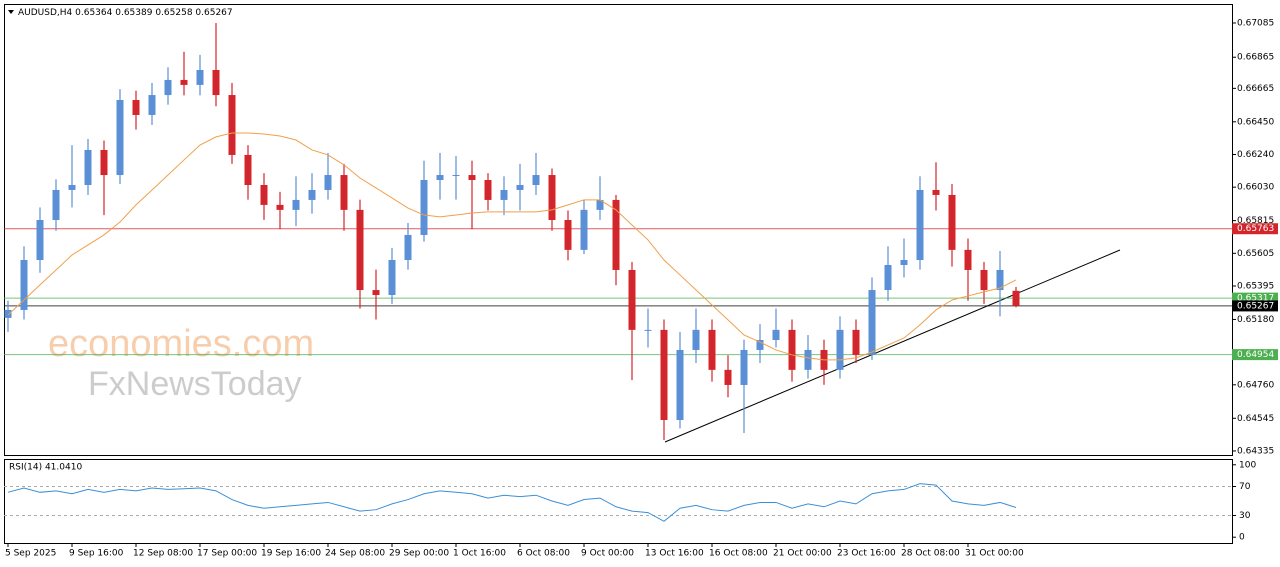  What do you see at coordinates (543, 554) in the screenshot?
I see `x-tick-label: 6 Oct 08:00` at bounding box center [543, 554].